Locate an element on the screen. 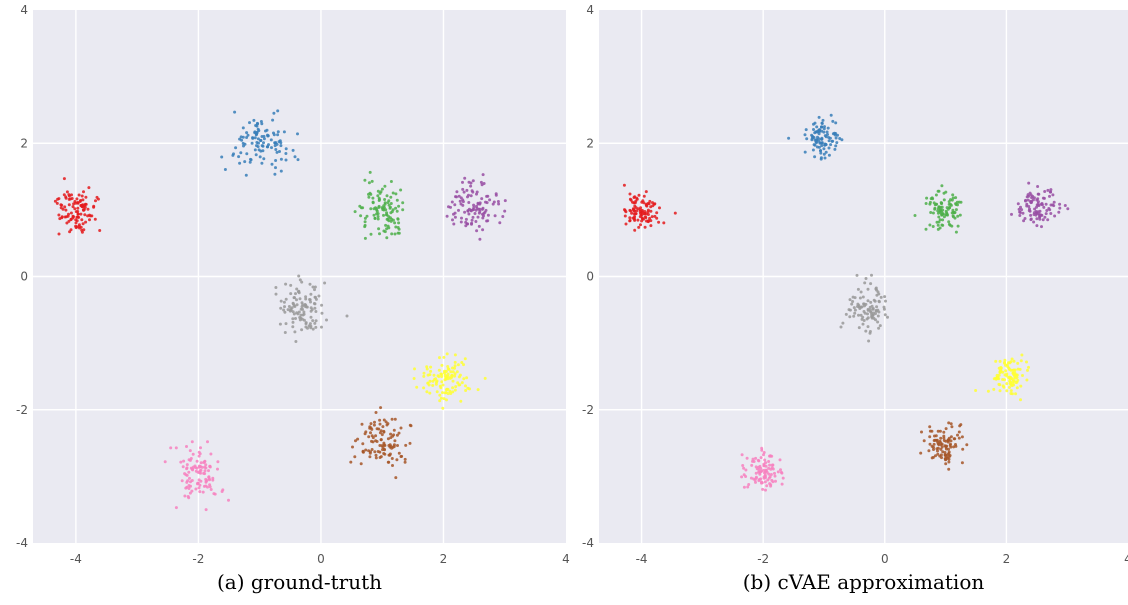  cluster-purple is located at coordinates (476, 207).